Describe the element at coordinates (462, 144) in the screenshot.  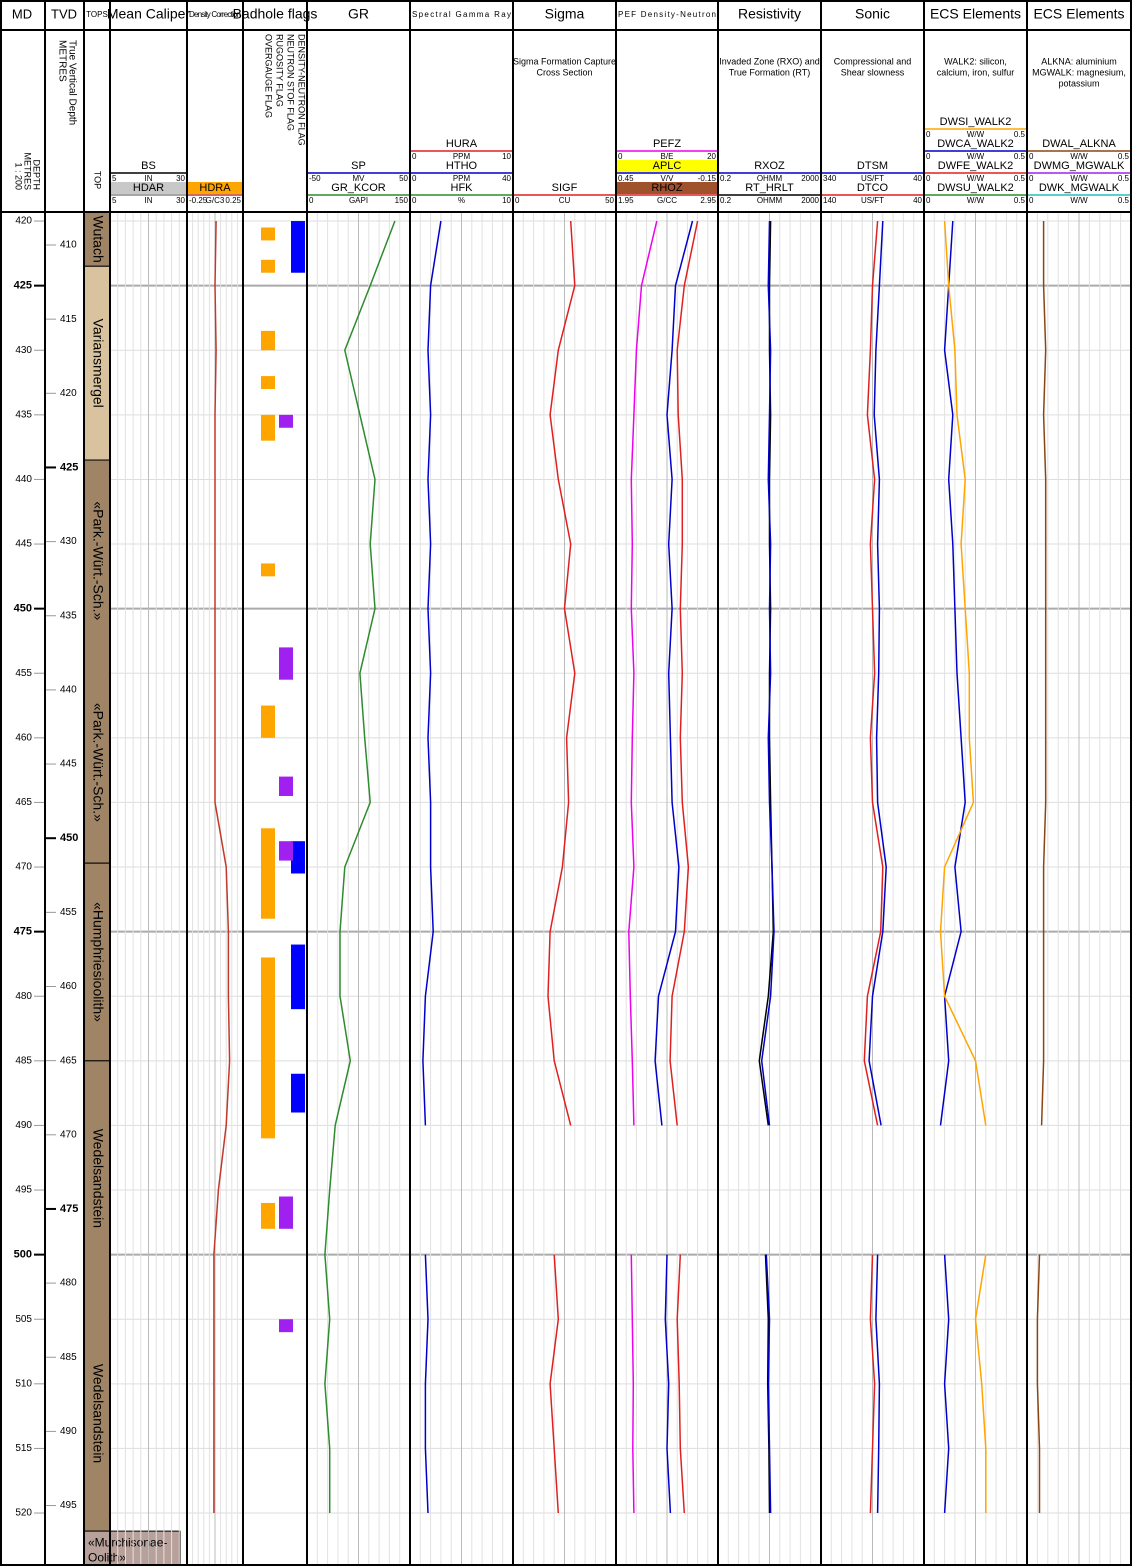
I see `curve-name: HURA` at that location.